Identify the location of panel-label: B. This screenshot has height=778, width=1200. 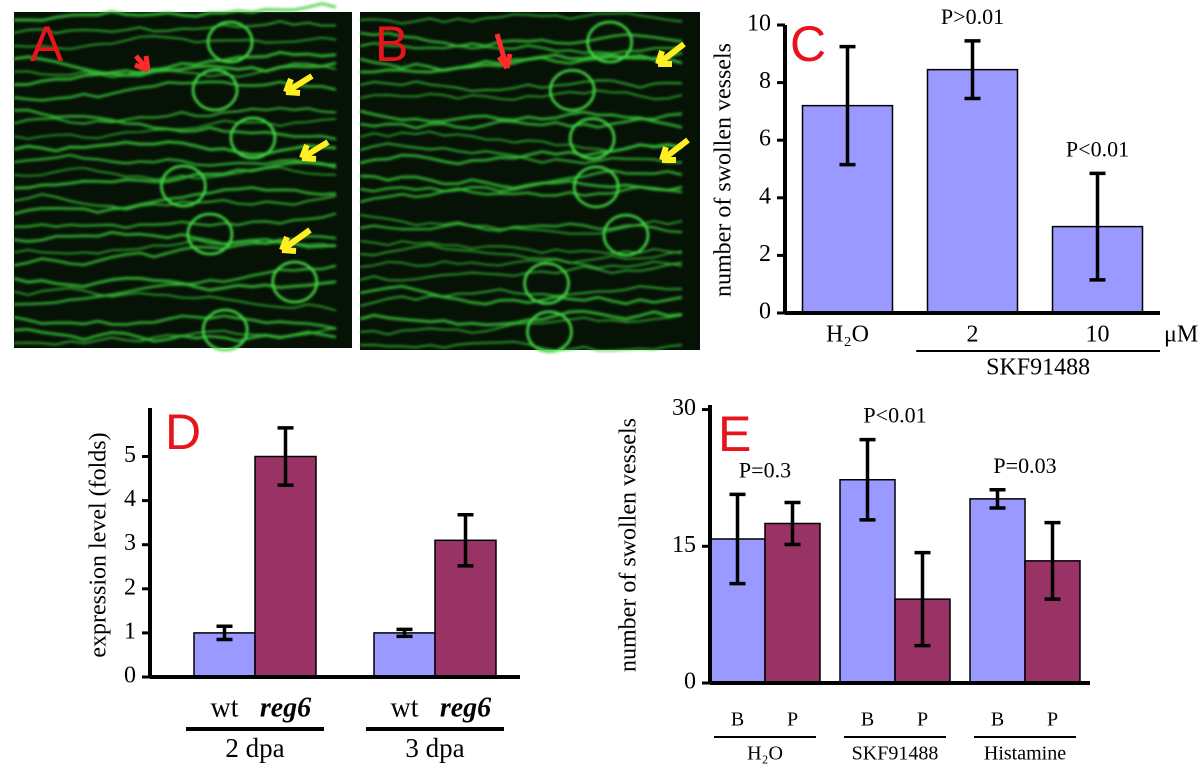
(391, 44).